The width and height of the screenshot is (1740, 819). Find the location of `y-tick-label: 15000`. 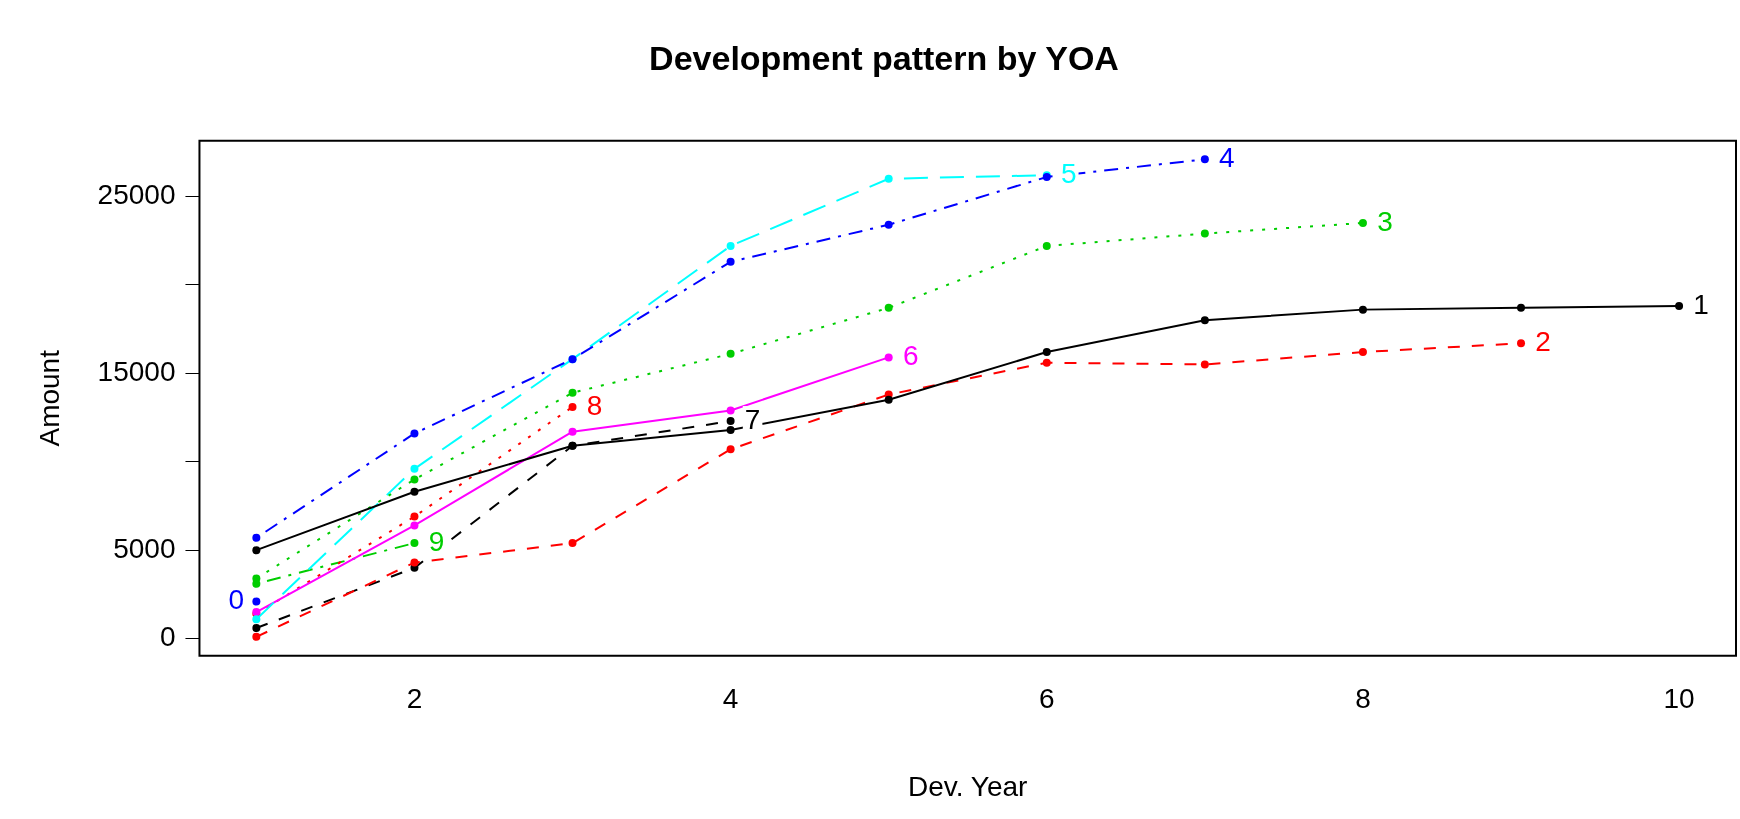

y-tick-label: 15000 is located at coordinates (136, 372).